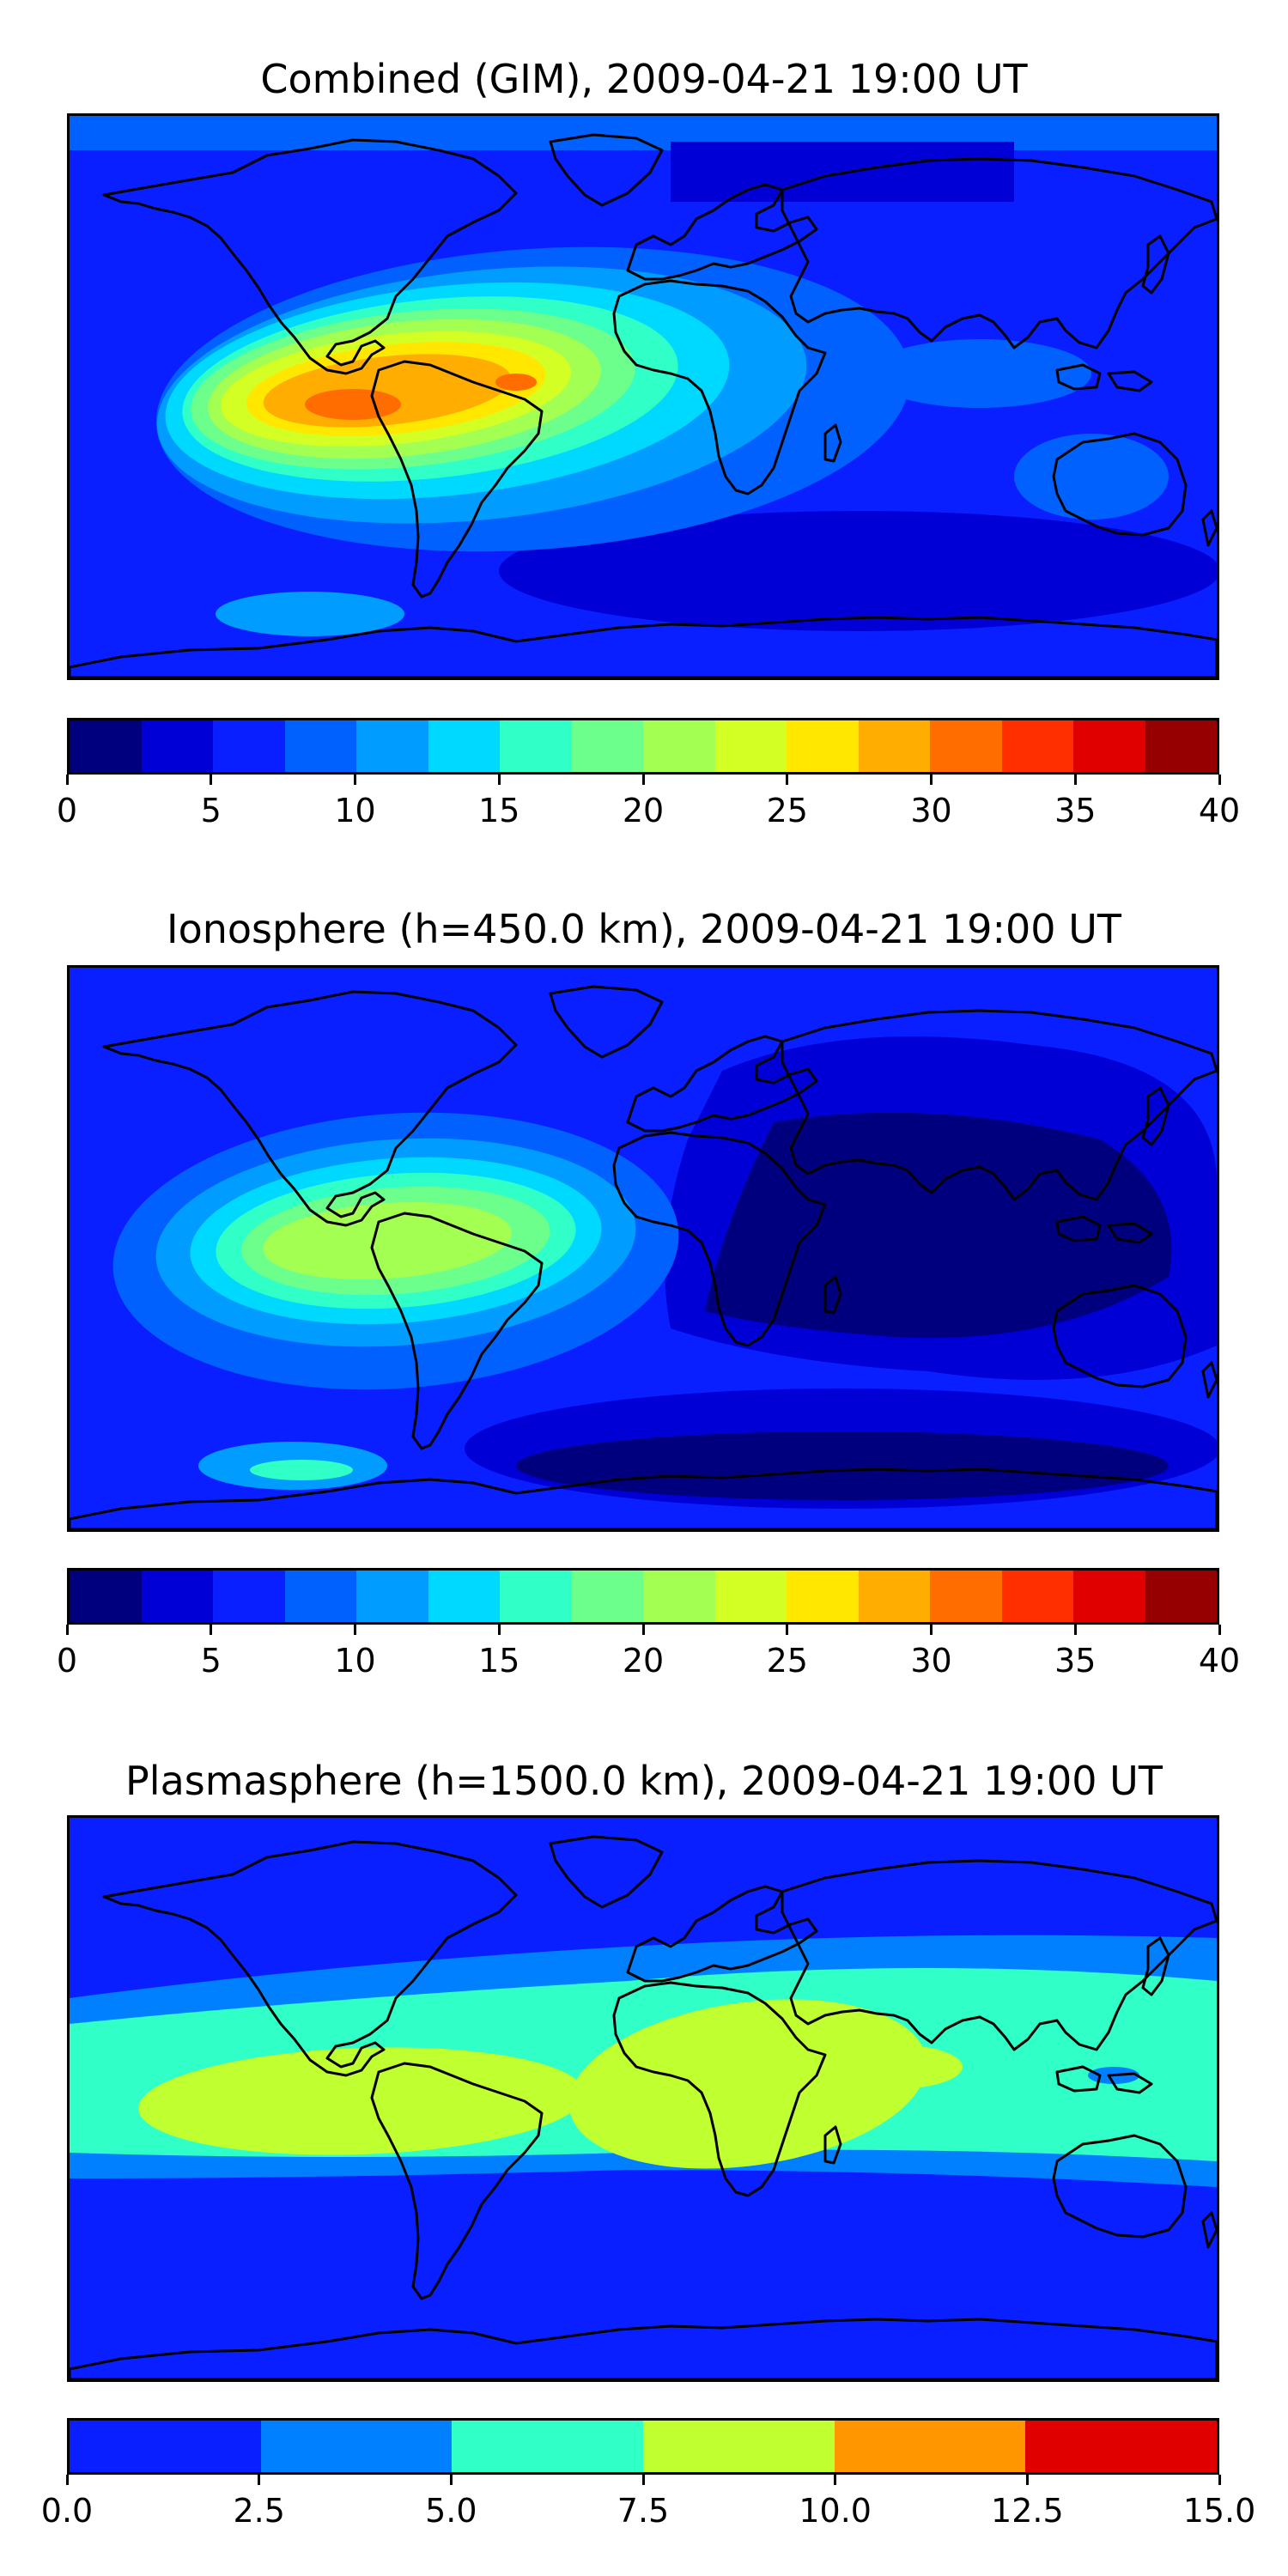  What do you see at coordinates (67, 810) in the screenshot?
I see `colorbar-tick-label: 0` at bounding box center [67, 810].